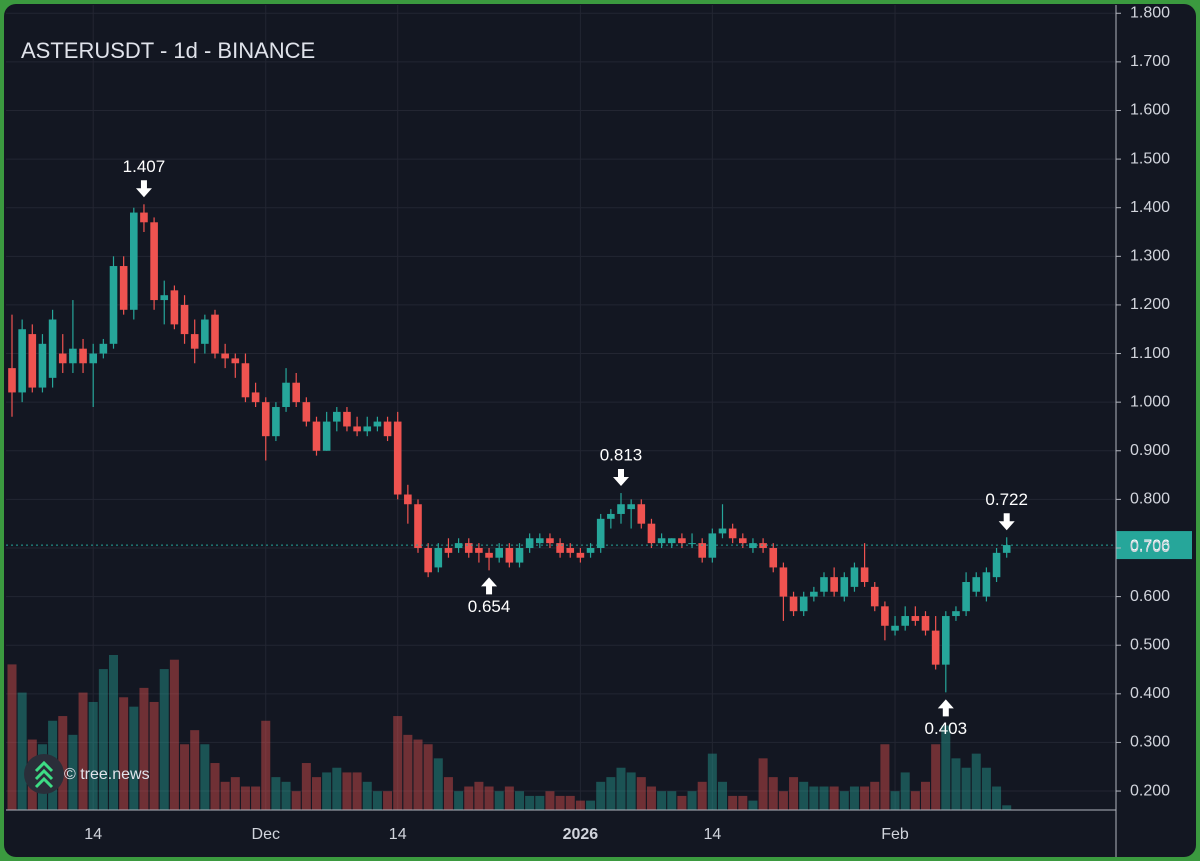 The width and height of the screenshot is (1200, 861). Describe the element at coordinates (895, 834) in the screenshot. I see `x-tick-label: Feb` at that location.